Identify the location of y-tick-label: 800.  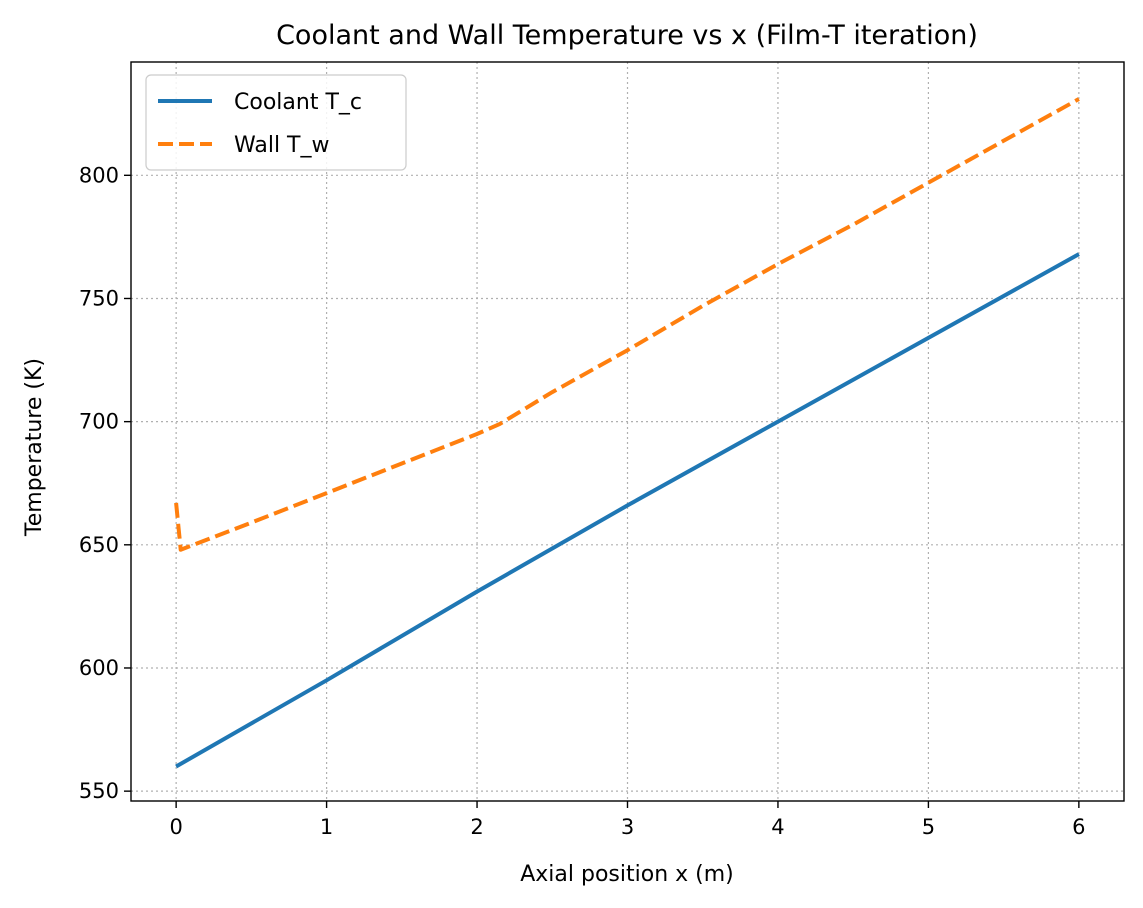
(99, 175).